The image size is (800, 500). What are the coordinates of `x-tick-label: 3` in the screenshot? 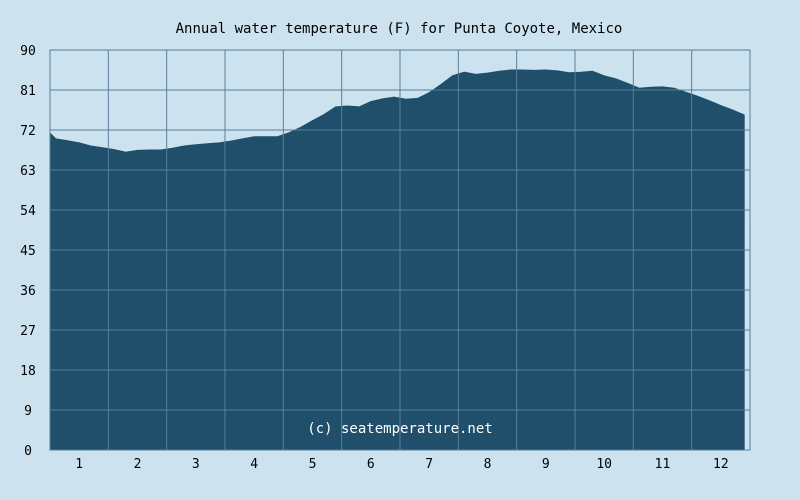 It's located at (196, 464).